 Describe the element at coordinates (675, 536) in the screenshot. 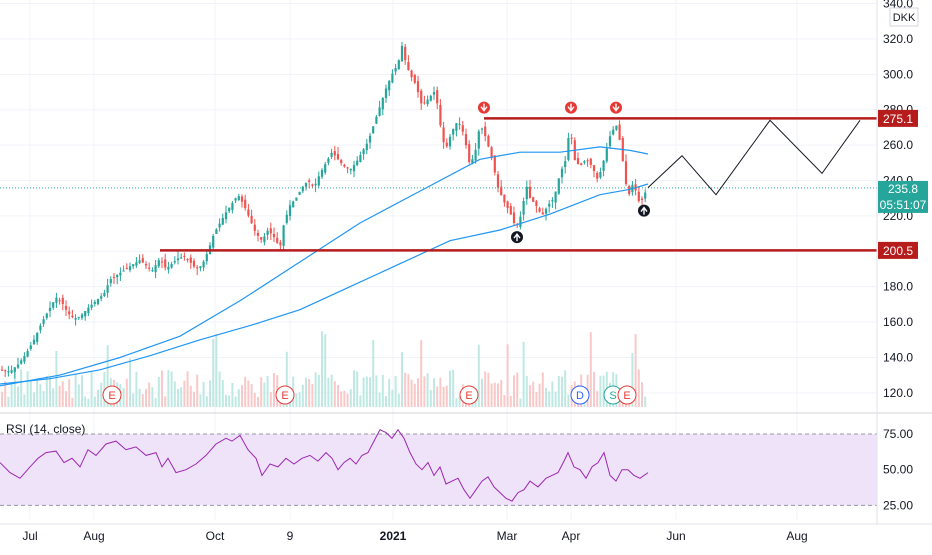

I see `time-tick-label: Jun` at that location.